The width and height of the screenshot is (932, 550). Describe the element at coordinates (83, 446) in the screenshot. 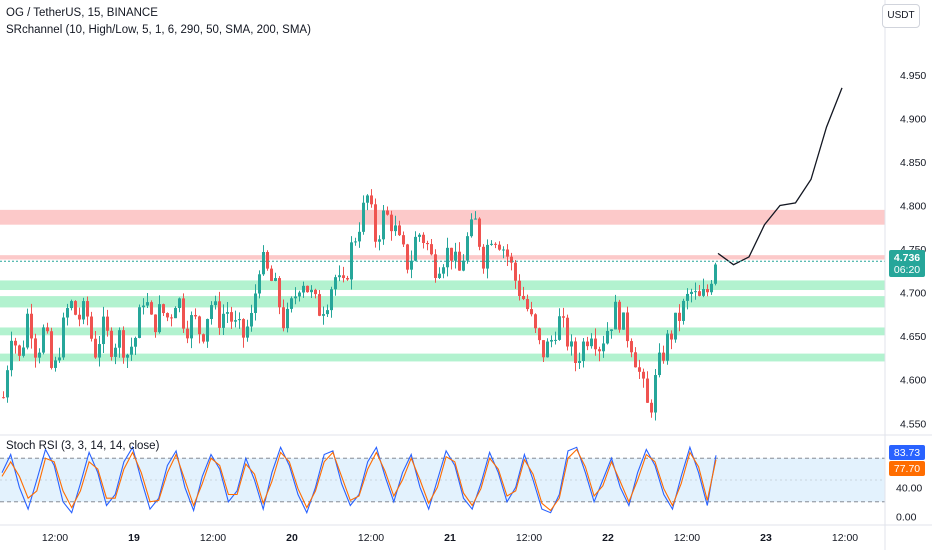

I see `stoch-rsi-title: Stoch RSI (3, 3, 14, 14, close)` at that location.